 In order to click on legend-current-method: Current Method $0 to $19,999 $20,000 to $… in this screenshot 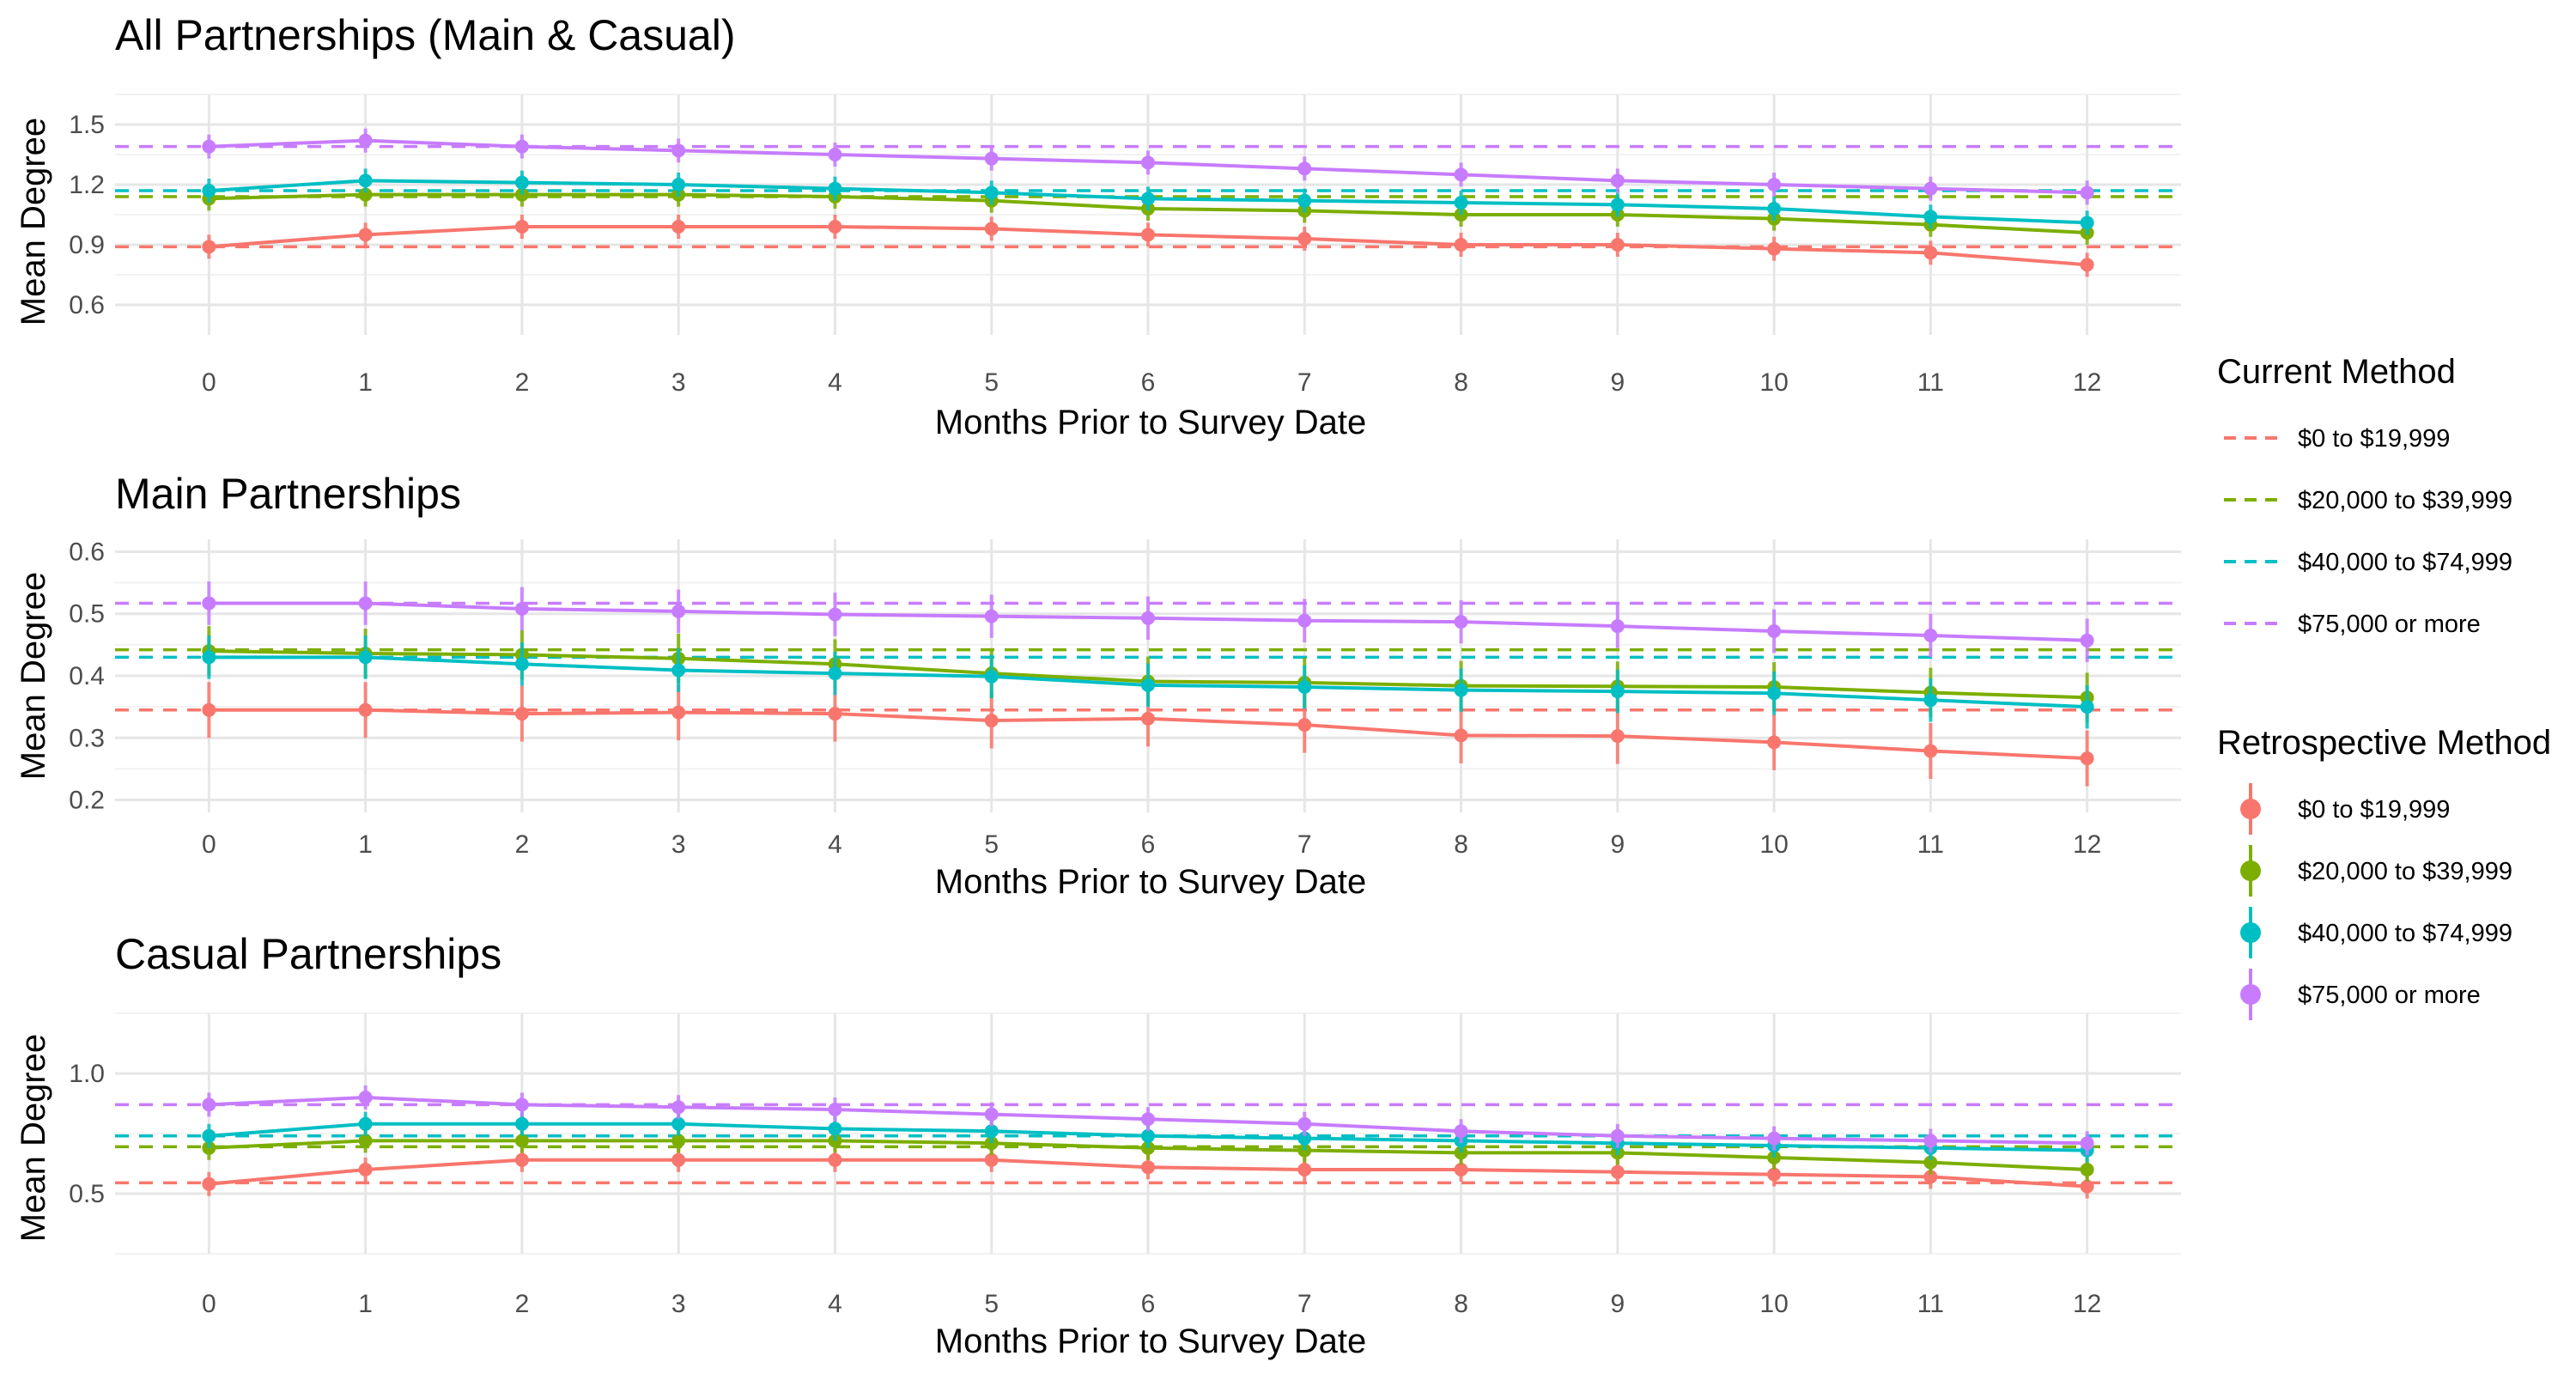, I will do `click(2364, 495)`.